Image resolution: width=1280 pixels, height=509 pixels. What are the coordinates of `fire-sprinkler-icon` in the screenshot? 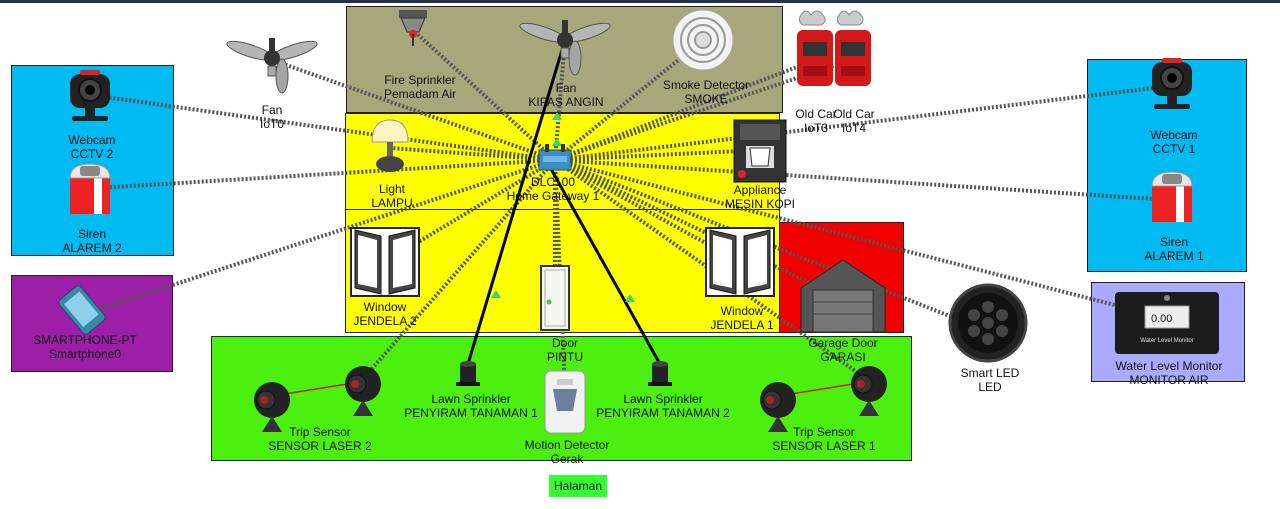 It's located at (413, 28).